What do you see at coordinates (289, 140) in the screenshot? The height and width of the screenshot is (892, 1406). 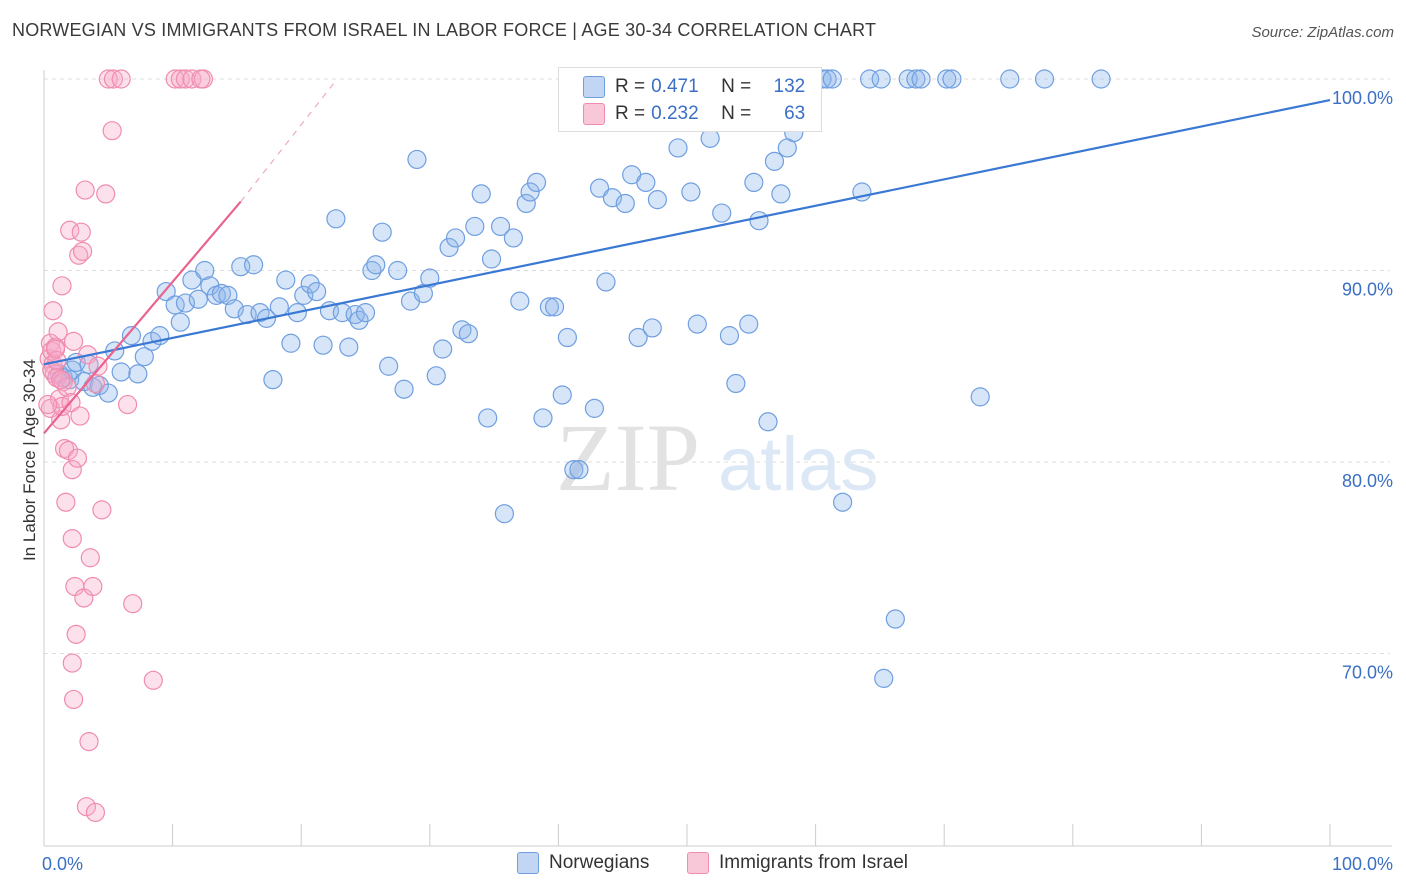 I see `trend-line-israel-extrapolated` at bounding box center [289, 140].